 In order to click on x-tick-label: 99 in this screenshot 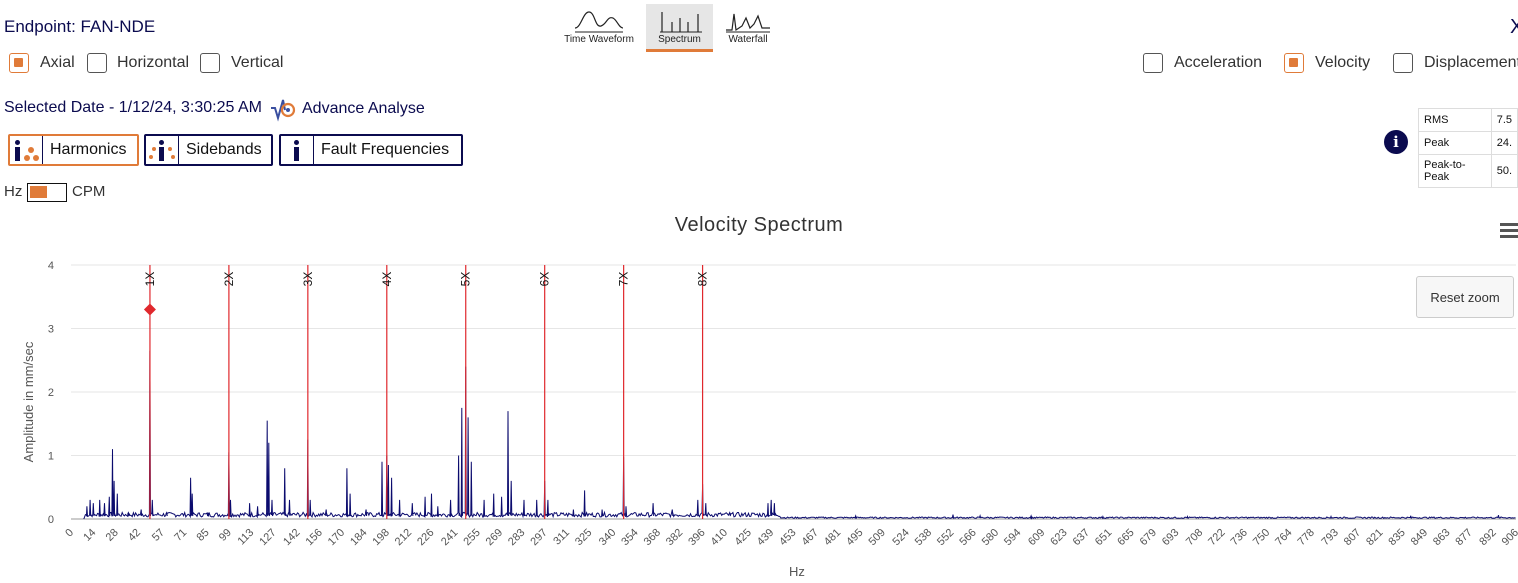, I will do `click(225, 535)`.